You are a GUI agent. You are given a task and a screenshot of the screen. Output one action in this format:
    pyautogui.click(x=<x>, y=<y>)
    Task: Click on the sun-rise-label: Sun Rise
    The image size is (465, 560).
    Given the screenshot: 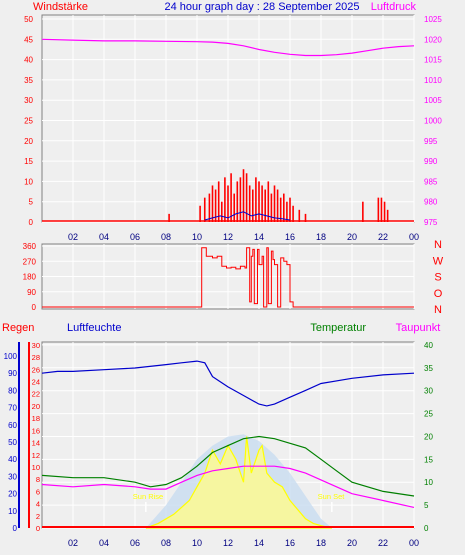 What is the action you would take?
    pyautogui.click(x=148, y=496)
    